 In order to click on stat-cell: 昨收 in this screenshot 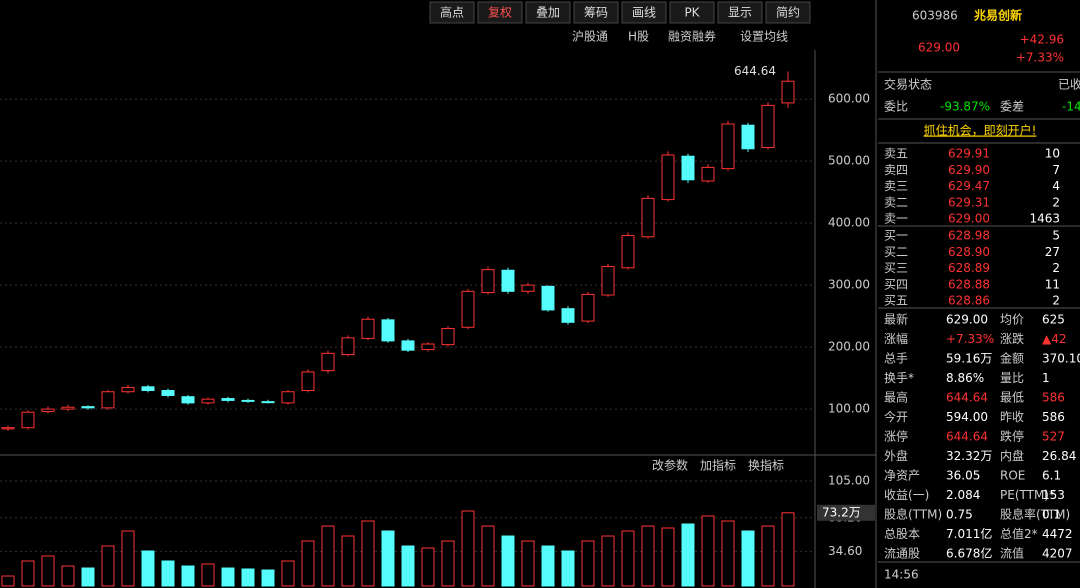, I will do `click(1012, 417)`.